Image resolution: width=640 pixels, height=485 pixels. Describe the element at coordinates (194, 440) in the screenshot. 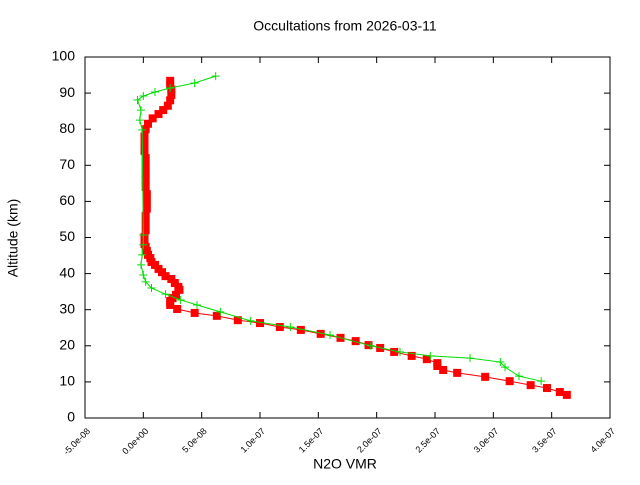

I see `x-tick-label: 5.0e-08` at that location.